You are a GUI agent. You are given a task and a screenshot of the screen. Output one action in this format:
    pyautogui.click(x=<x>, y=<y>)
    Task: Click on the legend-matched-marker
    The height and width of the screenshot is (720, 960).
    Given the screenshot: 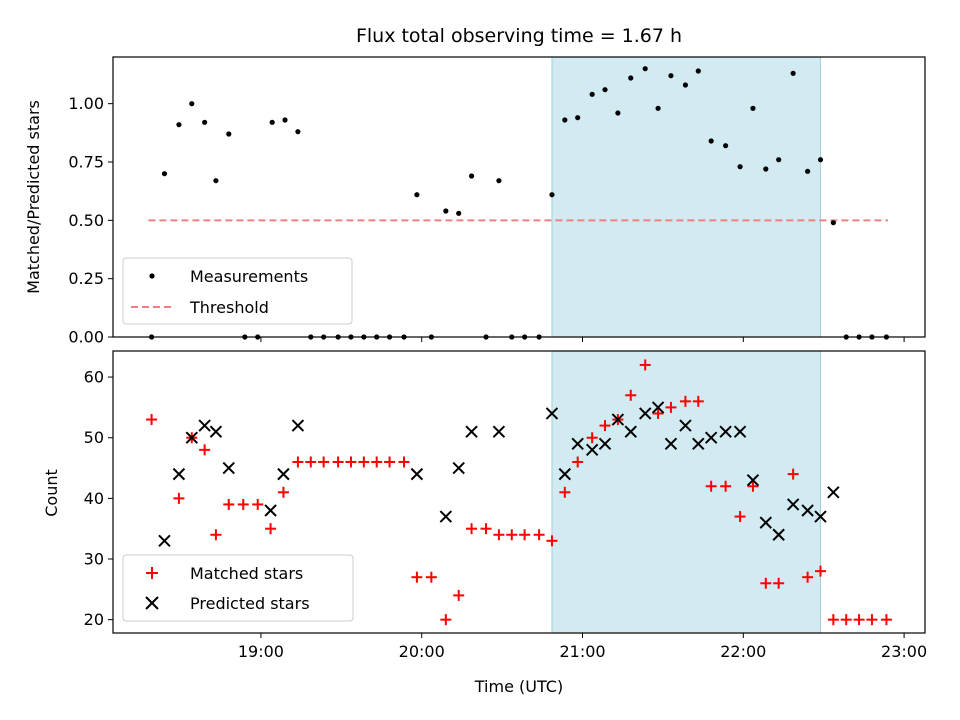 What is the action you would take?
    pyautogui.click(x=152, y=573)
    